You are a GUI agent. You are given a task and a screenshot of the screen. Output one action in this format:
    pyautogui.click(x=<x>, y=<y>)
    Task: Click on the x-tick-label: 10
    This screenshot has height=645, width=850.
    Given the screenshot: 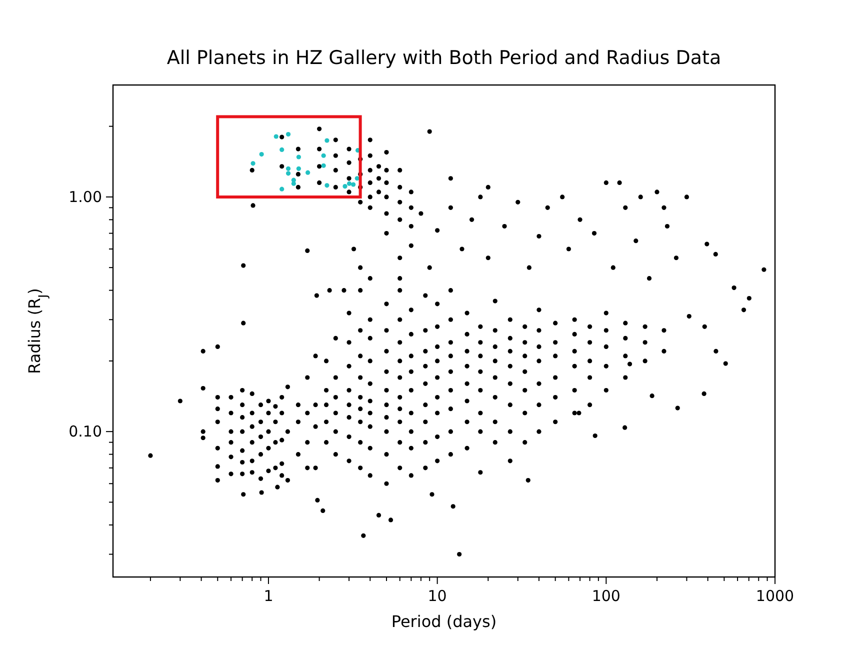 What is the action you would take?
    pyautogui.click(x=437, y=596)
    